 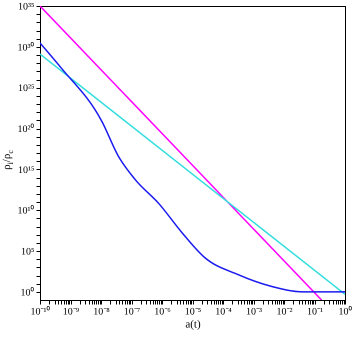 I want to click on x-tick-label: 10⁻¹⁰, so click(x=40, y=312).